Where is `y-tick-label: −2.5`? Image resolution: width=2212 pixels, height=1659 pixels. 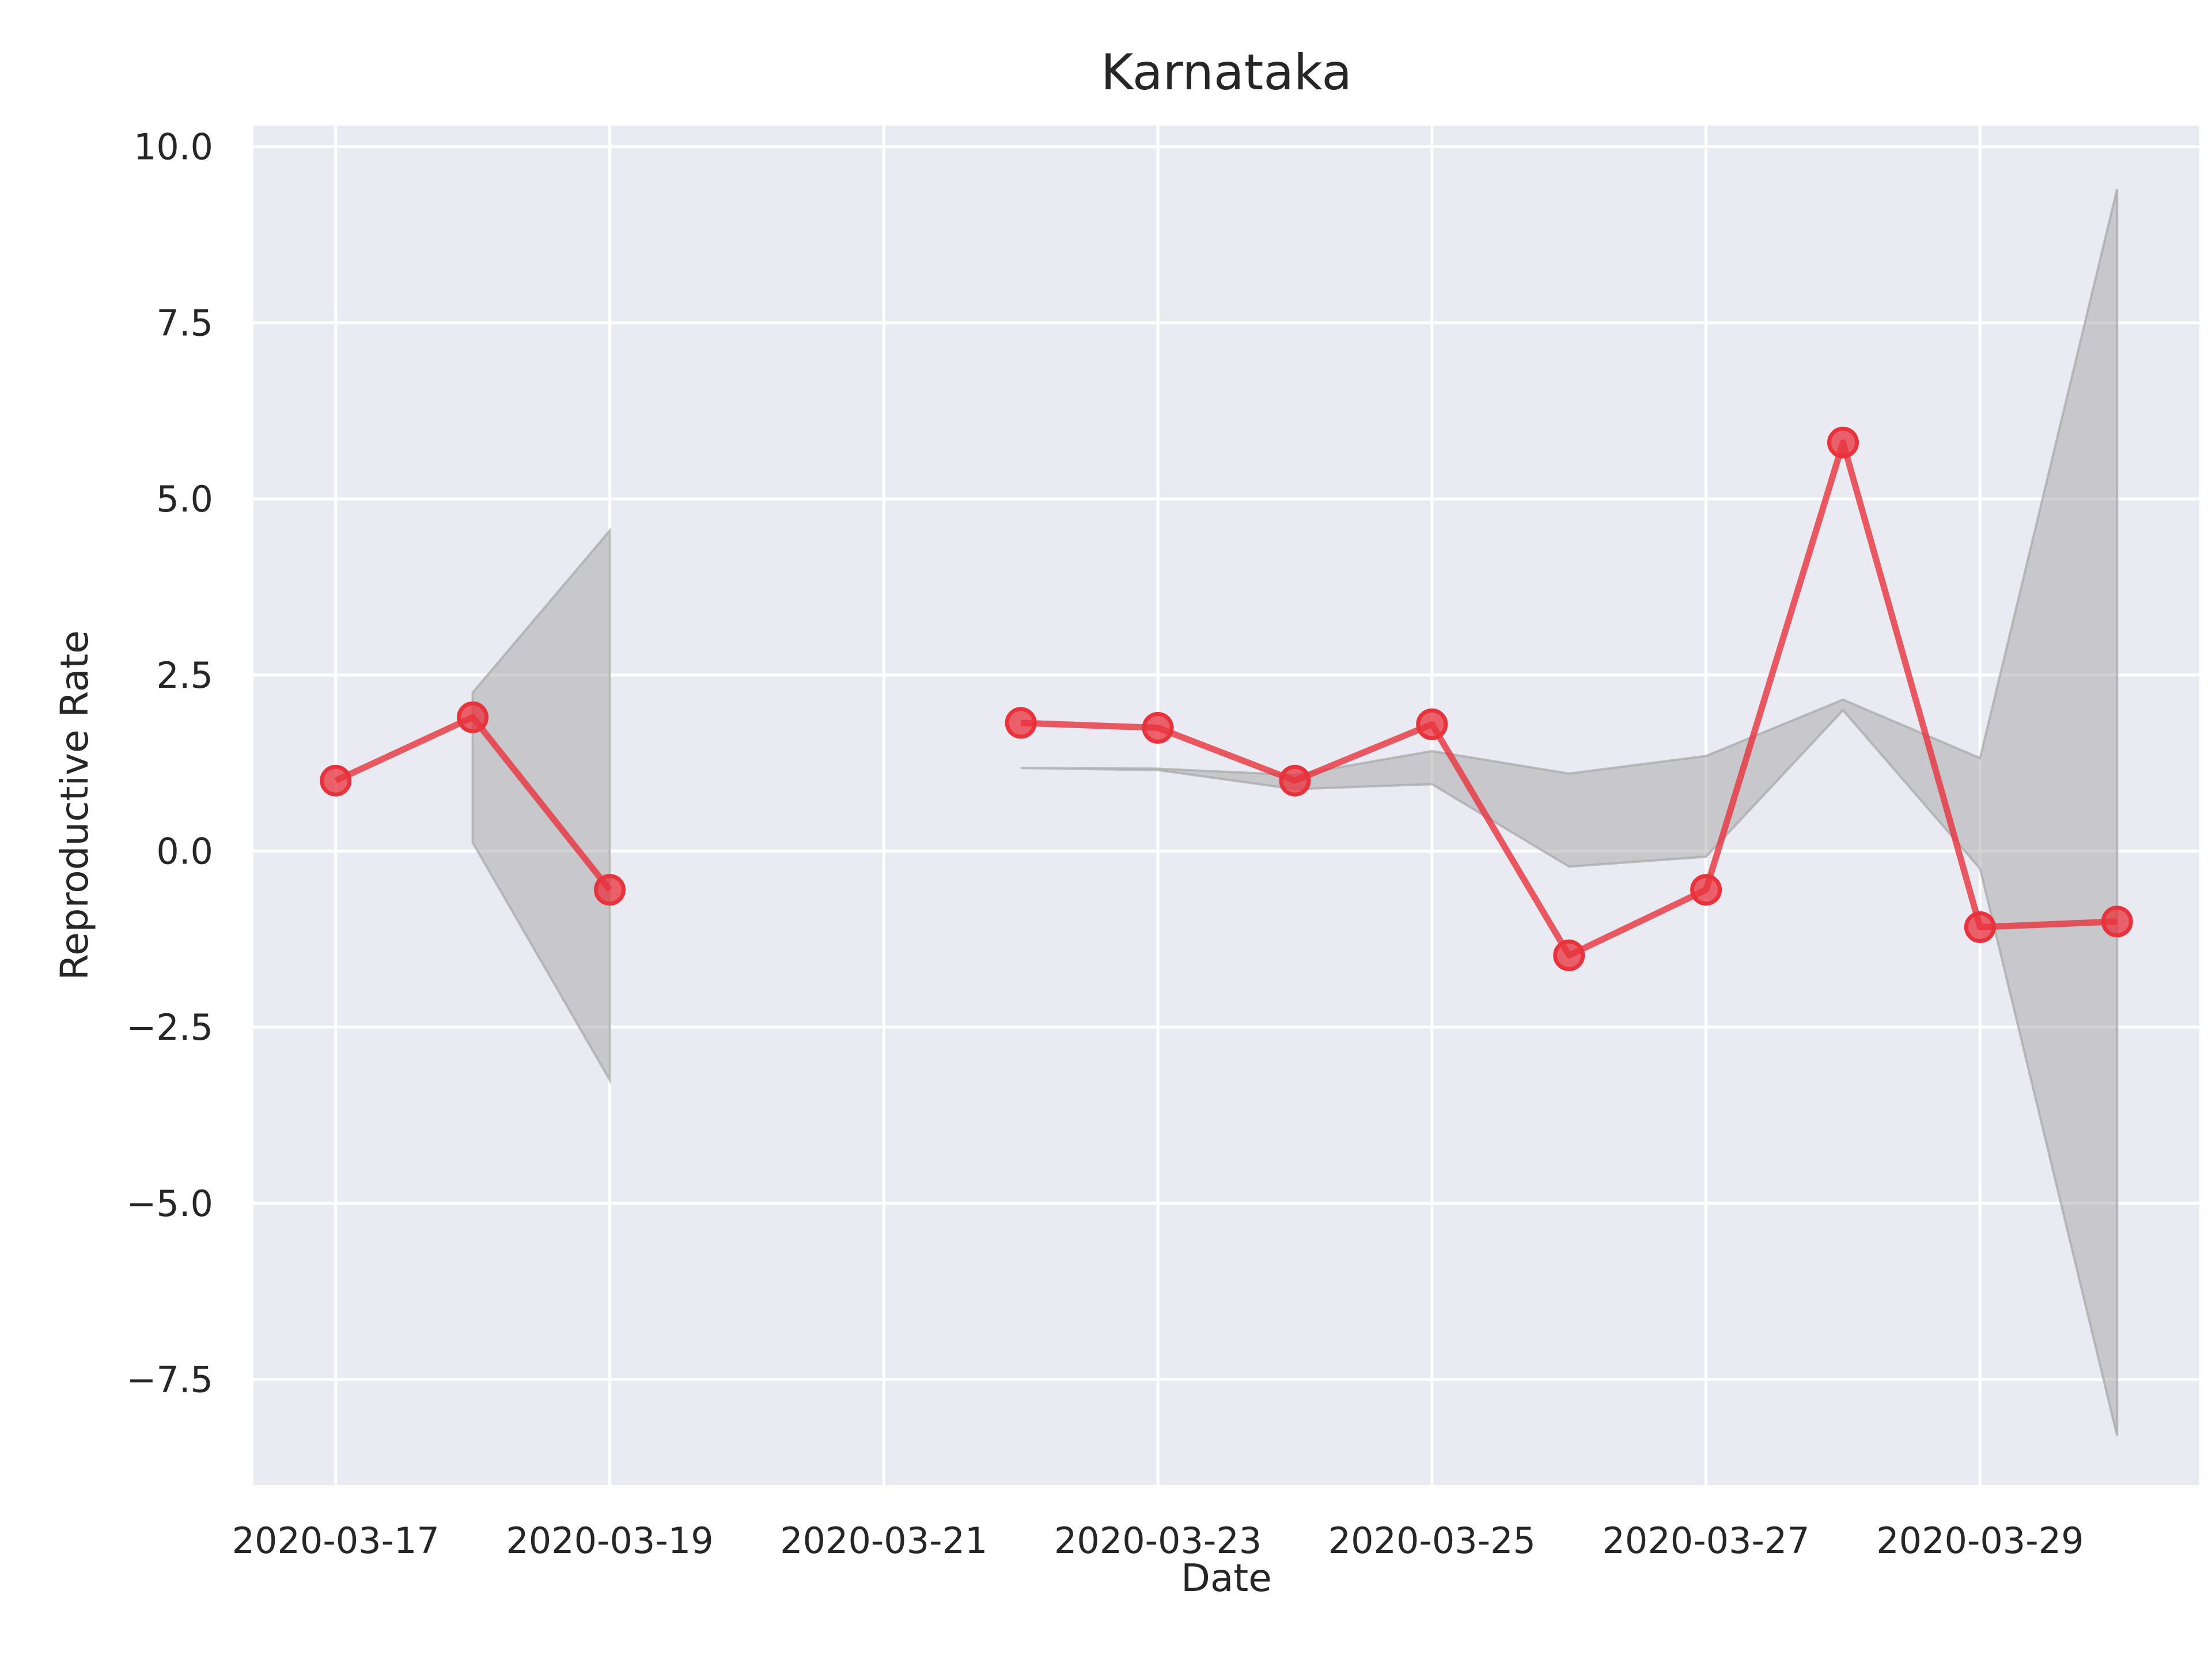 y-tick-label: −2.5 is located at coordinates (169, 1027).